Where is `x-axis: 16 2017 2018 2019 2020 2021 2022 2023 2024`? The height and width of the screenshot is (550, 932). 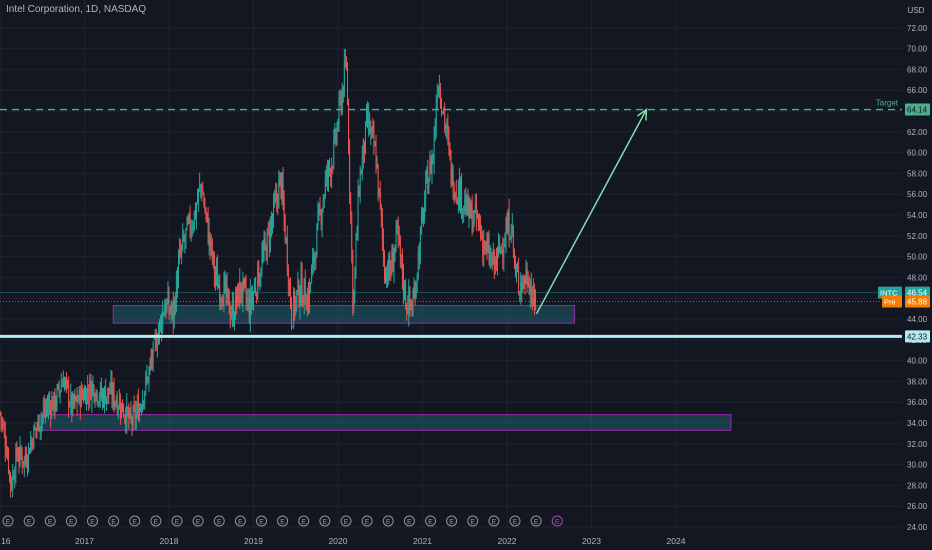
x-axis: 16 2017 2018 2019 2020 2021 2022 2023 2024 is located at coordinates (343, 541).